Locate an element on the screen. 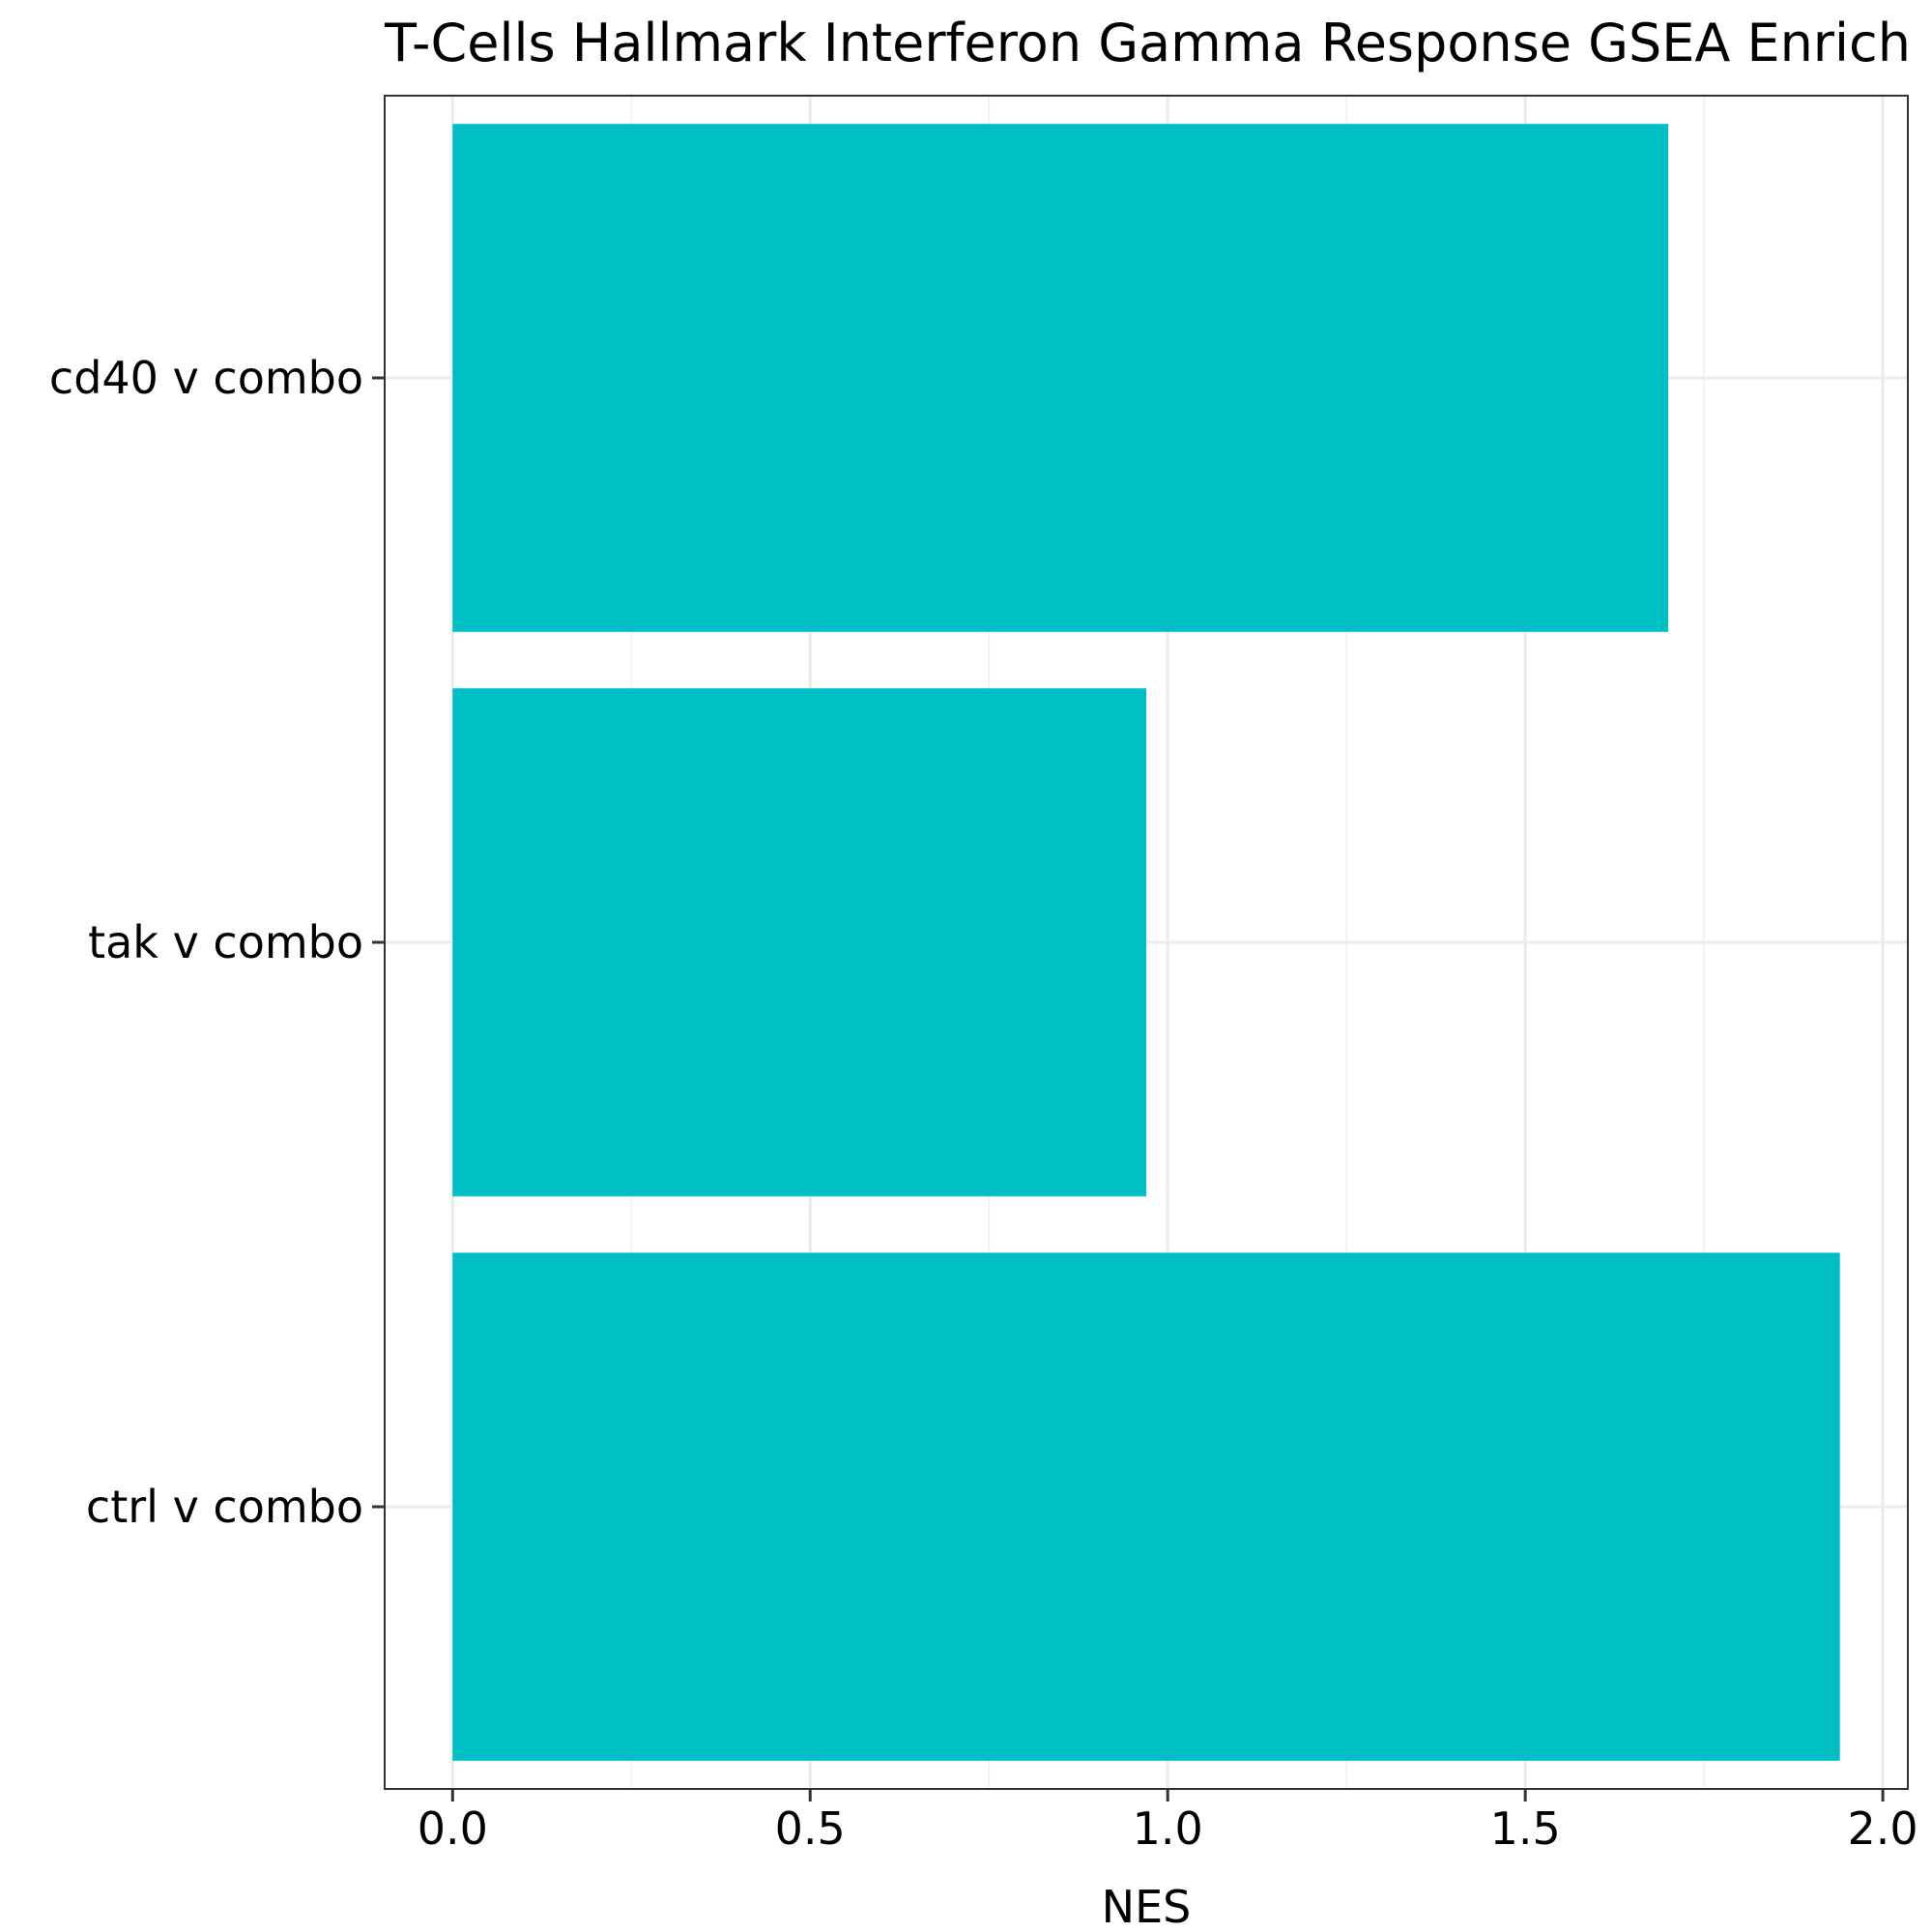 This screenshot has height=1932, width=1932. x-axis: 0.0 0.5 1.0 1.5 2.0 is located at coordinates (1168, 1822).